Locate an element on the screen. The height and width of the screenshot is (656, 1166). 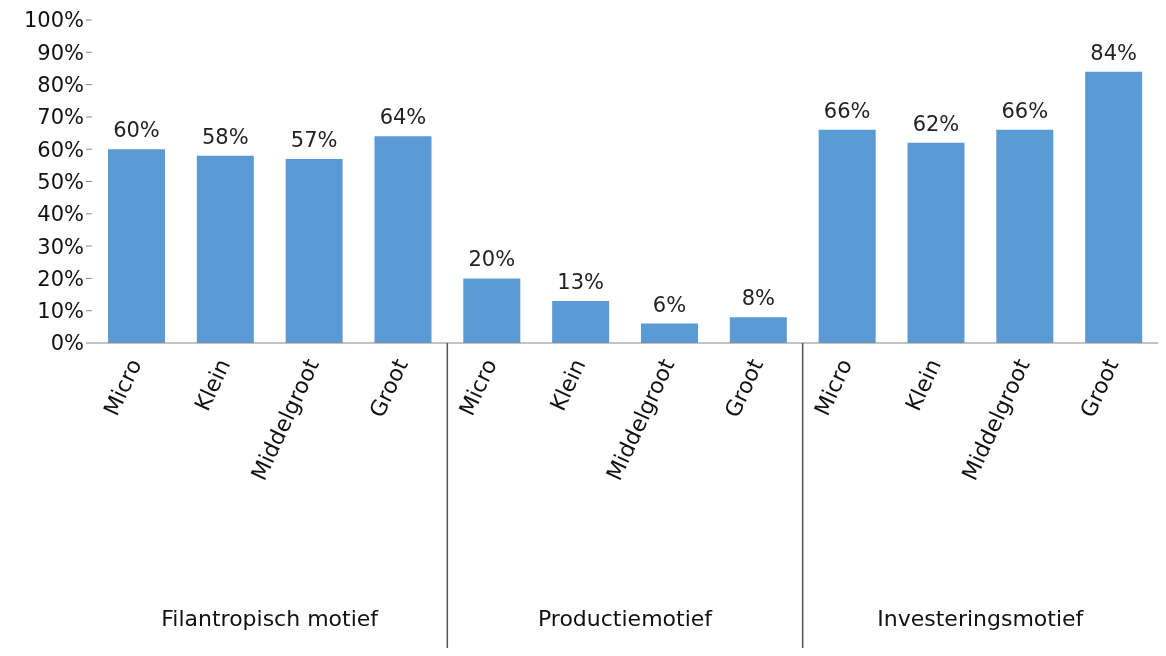
text: Investeringsmotief is located at coordinates (981, 618).